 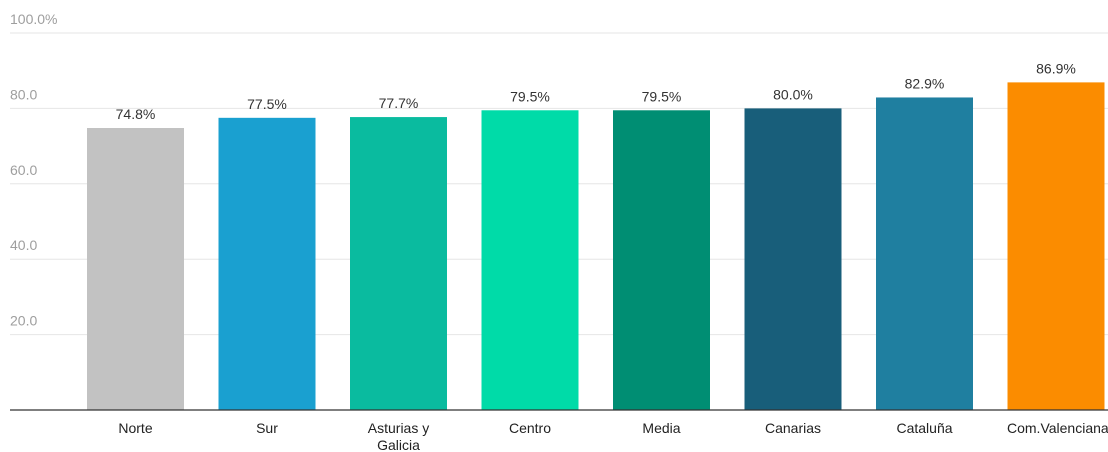 I want to click on y-tick-label: 40.0, so click(x=23, y=245).